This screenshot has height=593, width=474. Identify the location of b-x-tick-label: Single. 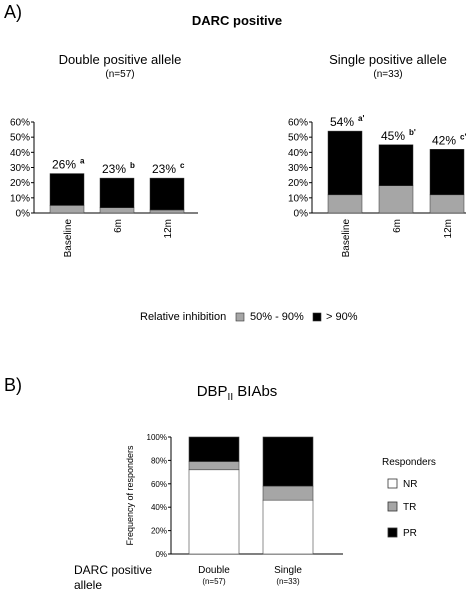
(288, 570).